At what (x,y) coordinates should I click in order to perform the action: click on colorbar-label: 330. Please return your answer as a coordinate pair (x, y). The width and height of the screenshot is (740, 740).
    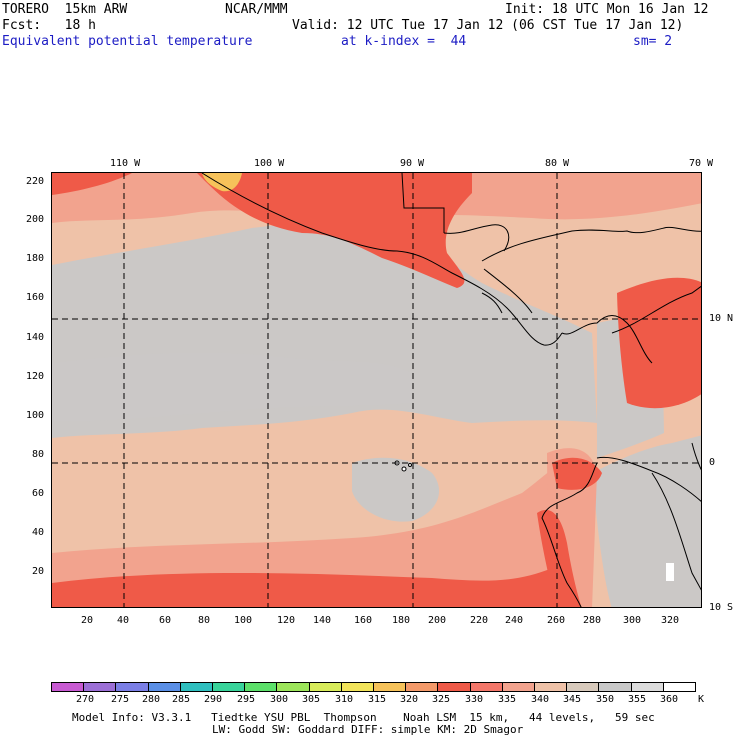
    Looking at the image, I should click on (474, 699).